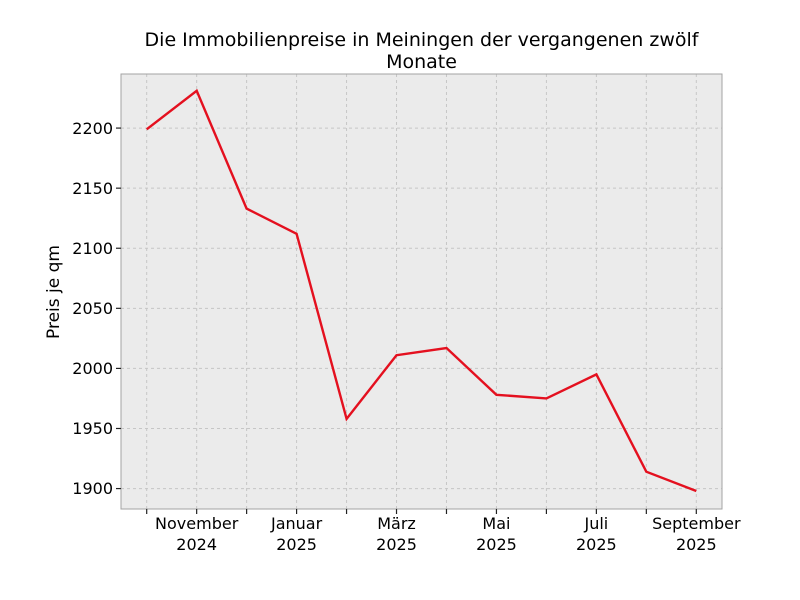 This screenshot has width=800, height=600. I want to click on y-tick-label: 2200, so click(92, 128).